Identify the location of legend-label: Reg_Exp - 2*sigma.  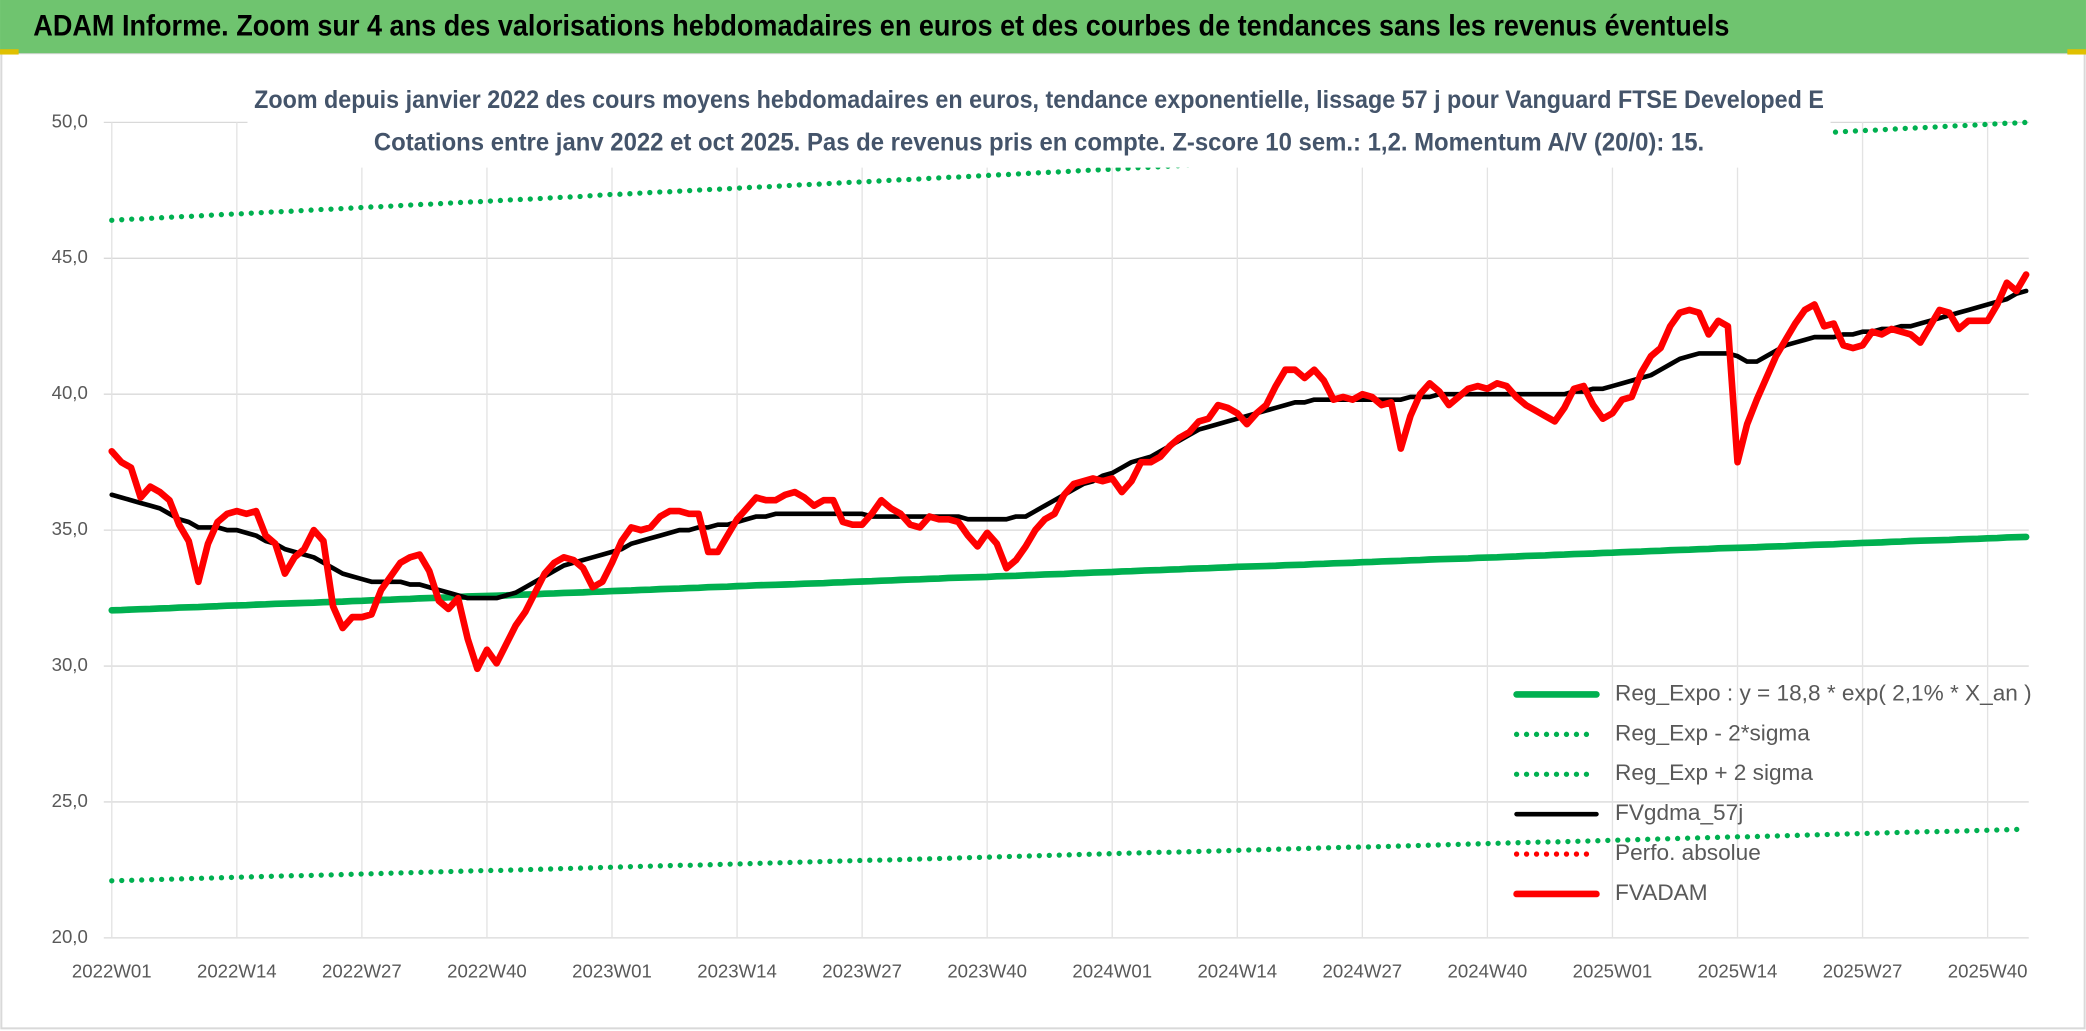
(1712, 732).